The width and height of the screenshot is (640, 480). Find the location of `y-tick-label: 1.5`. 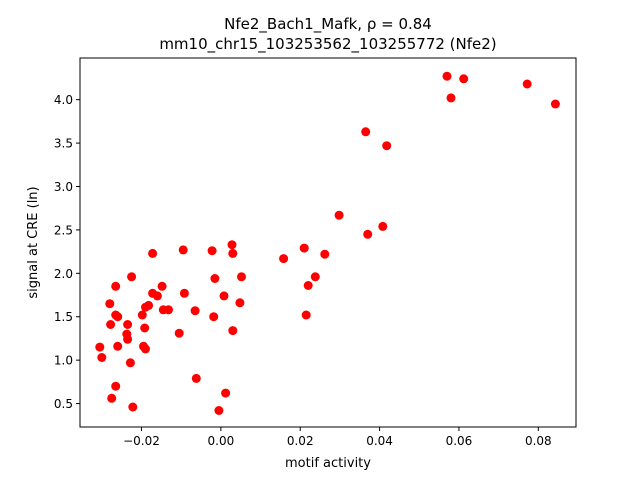

y-tick-label: 1.5 is located at coordinates (63, 317).